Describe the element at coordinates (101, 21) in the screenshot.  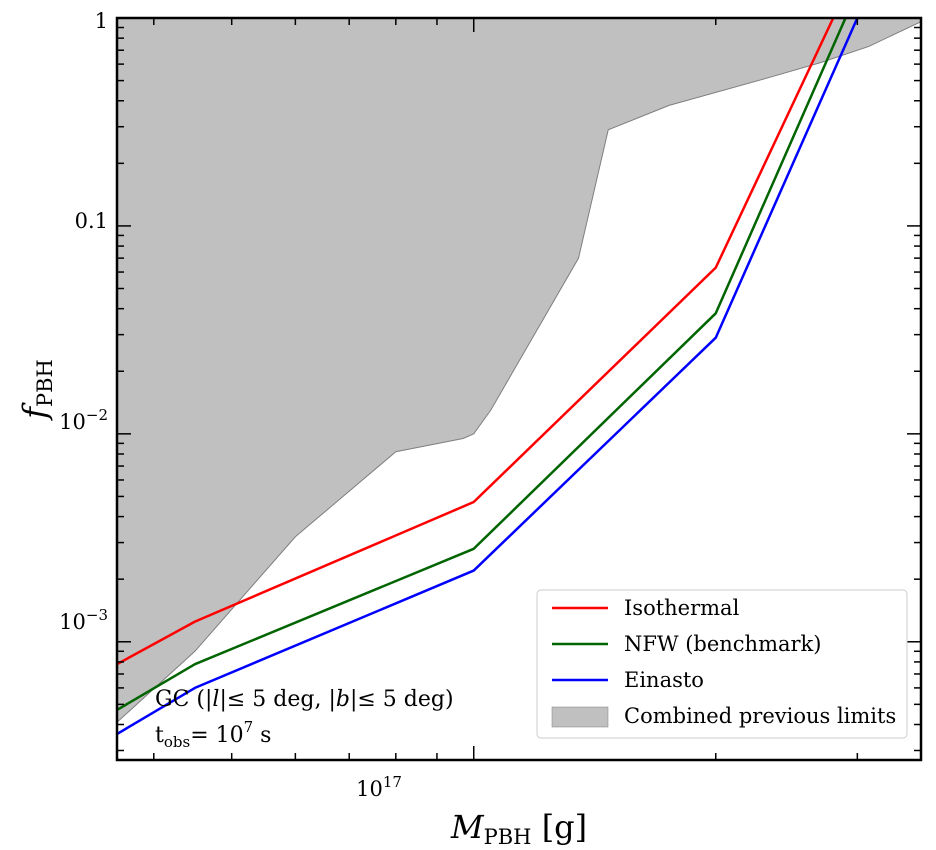
I see `y-tick-label-1: 1` at that location.